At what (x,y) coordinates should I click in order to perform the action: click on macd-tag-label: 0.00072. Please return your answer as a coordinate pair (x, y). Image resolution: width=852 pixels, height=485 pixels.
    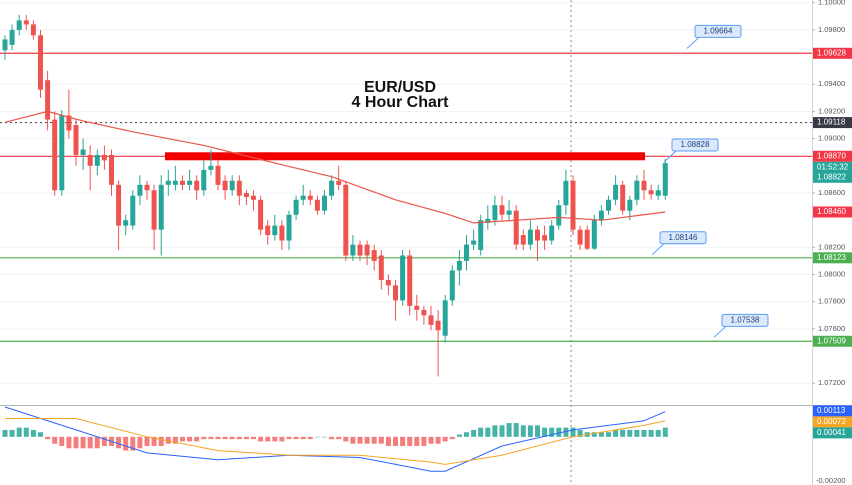
    Looking at the image, I should click on (831, 421).